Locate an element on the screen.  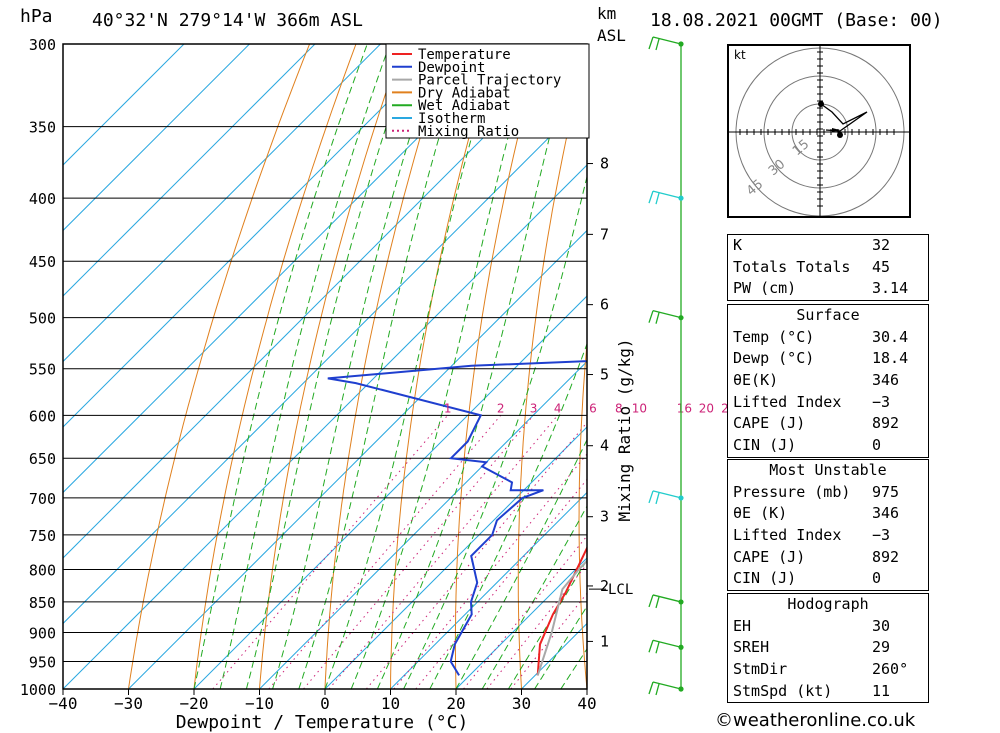
datetime-title: 18.08.2021 00GMT (Base: 00) is located at coordinates (796, 20).